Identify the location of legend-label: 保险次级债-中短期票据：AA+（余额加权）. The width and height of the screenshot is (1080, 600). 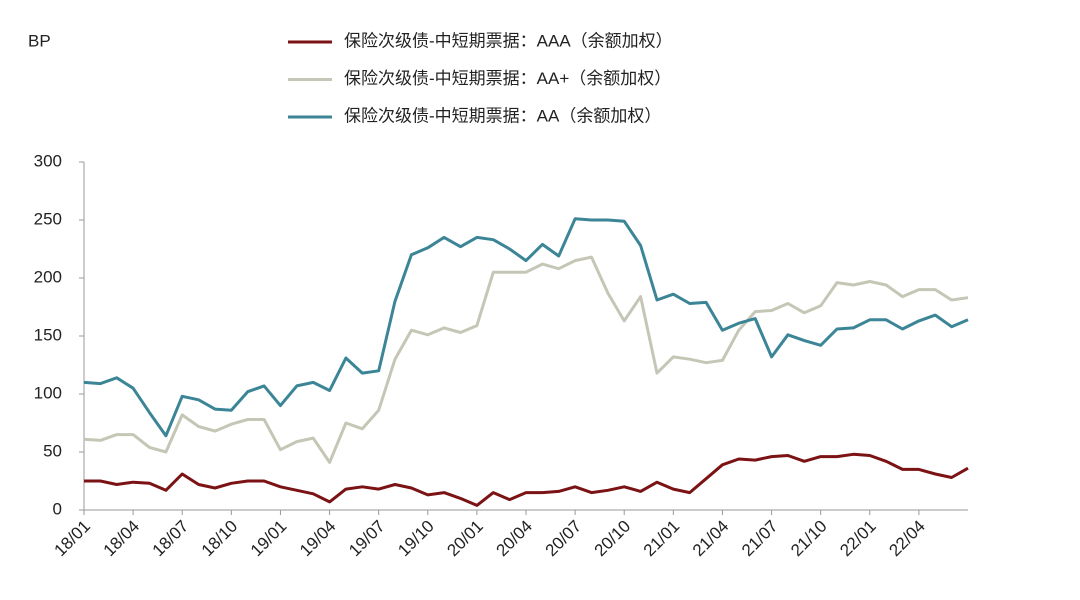
(507, 78).